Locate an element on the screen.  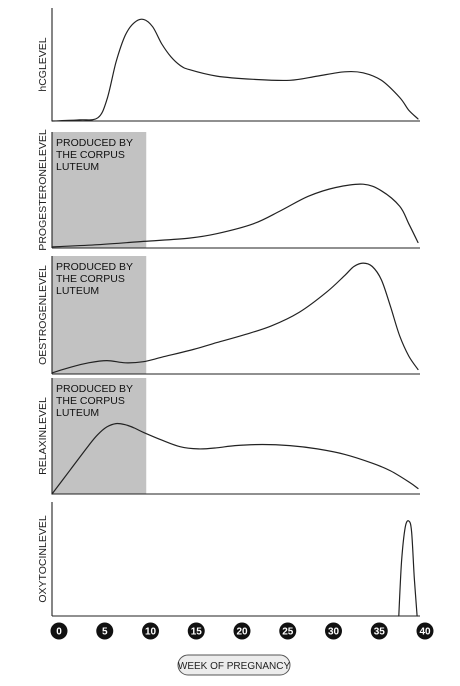
x-tick-label: 0 is located at coordinates (59, 632).